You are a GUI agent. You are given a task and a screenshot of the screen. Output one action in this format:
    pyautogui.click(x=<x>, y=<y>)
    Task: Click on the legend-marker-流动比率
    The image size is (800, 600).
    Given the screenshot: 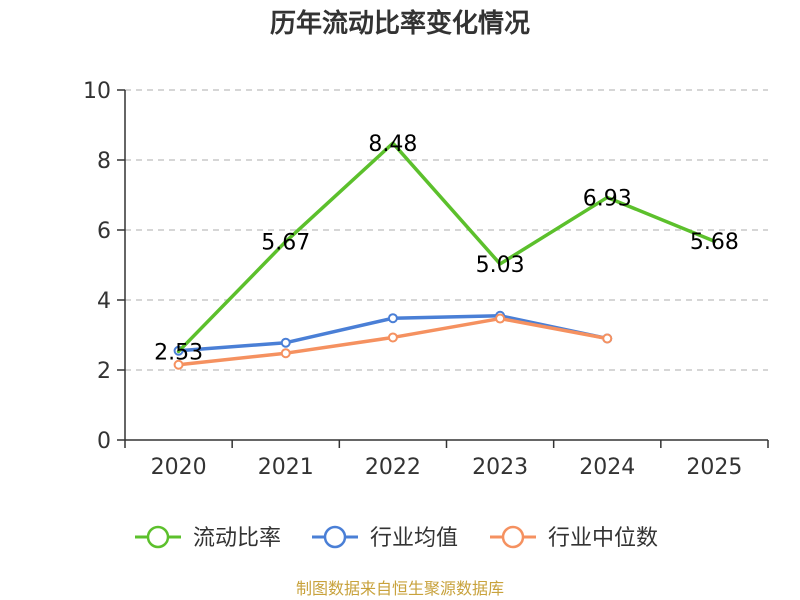 What is the action you would take?
    pyautogui.click(x=158, y=537)
    